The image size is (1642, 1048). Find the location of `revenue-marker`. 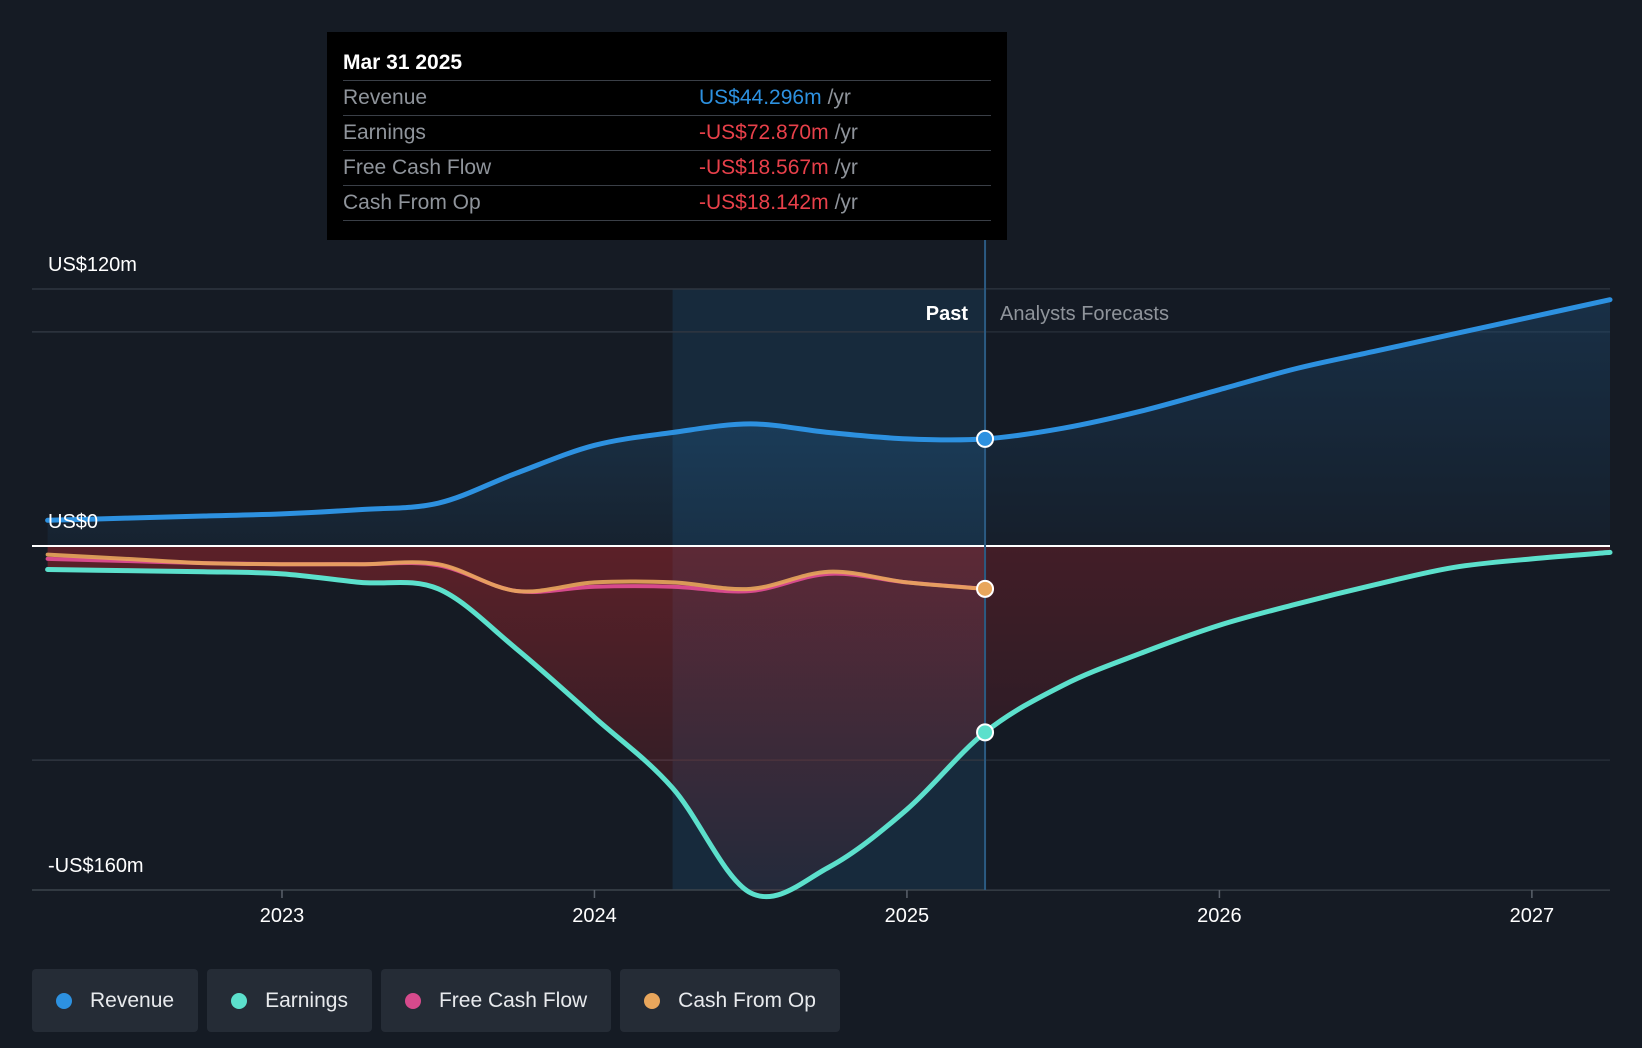

revenue-marker is located at coordinates (985, 438).